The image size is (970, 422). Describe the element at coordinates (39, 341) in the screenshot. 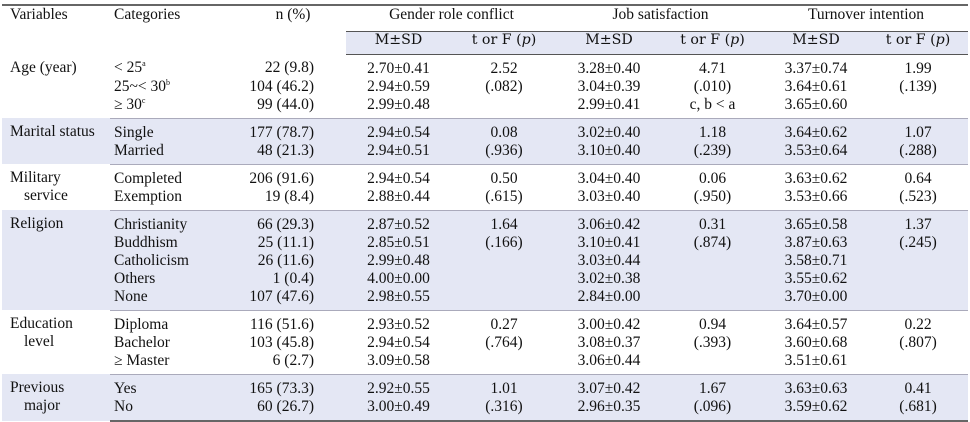

I see `variable-label-line: level` at that location.